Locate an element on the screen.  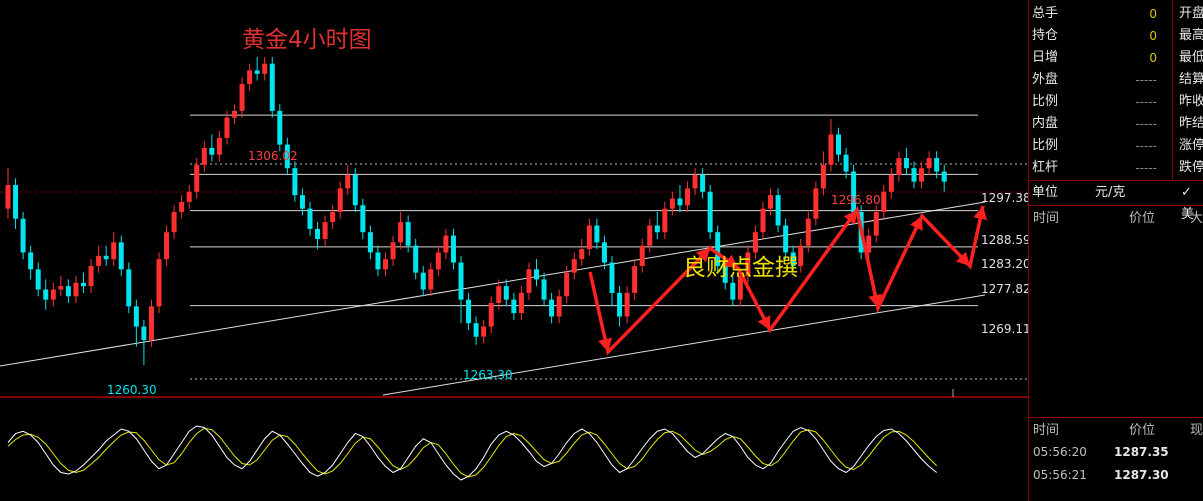
stat-label-right: 昨结 is located at coordinates (1191, 123).